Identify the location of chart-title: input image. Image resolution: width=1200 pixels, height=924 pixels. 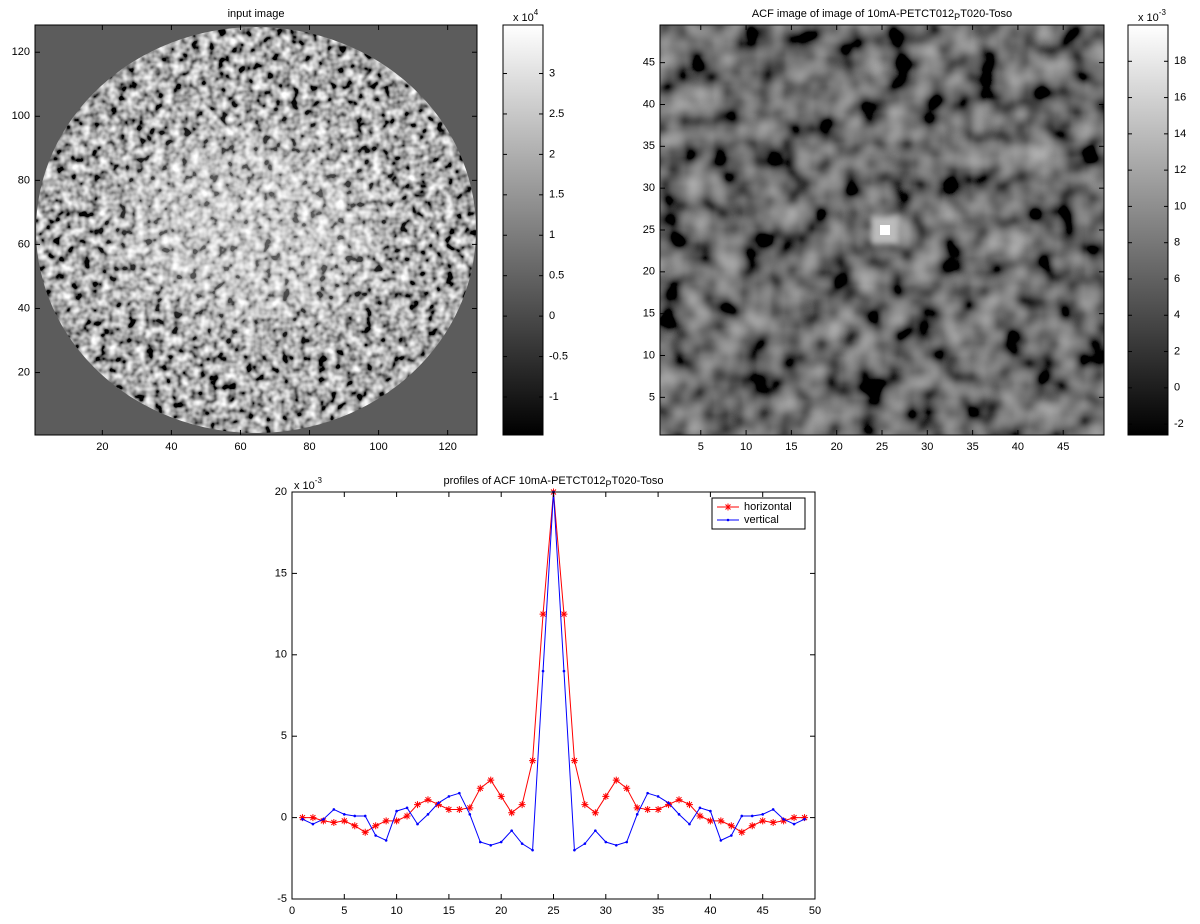
(256, 14).